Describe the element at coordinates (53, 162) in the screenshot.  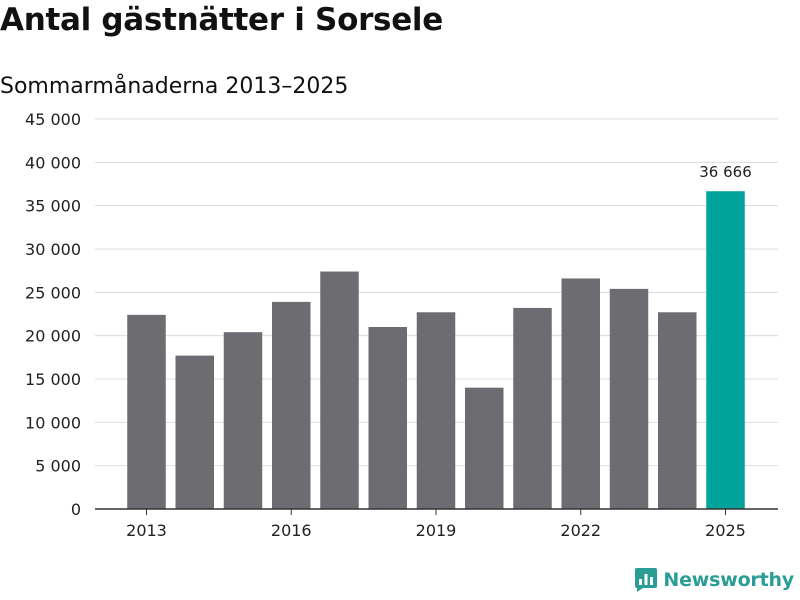
I see `y-tick-label: 40 000` at that location.